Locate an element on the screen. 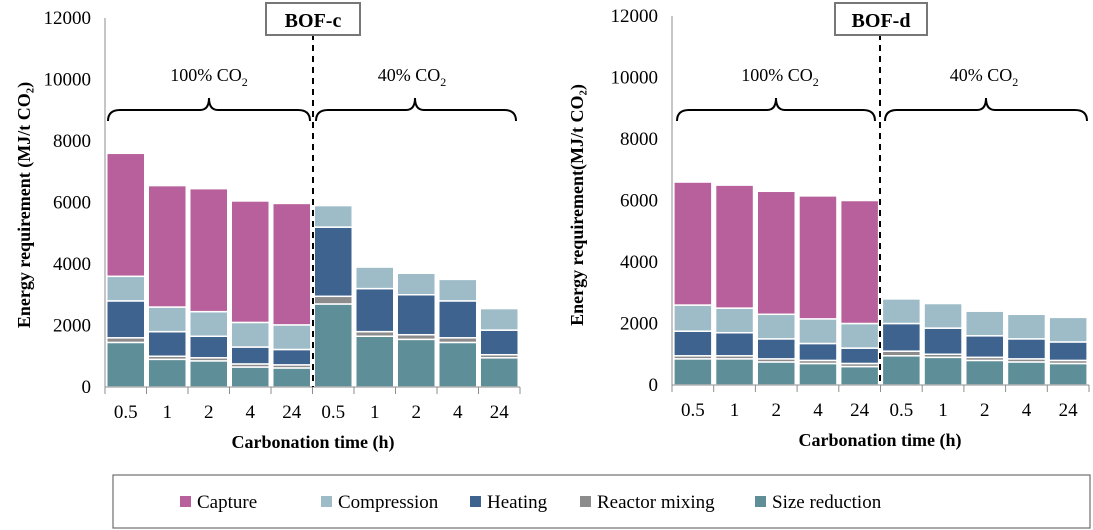 The width and height of the screenshot is (1093, 530). bar-segment-reactor-mixing is located at coordinates (333, 300).